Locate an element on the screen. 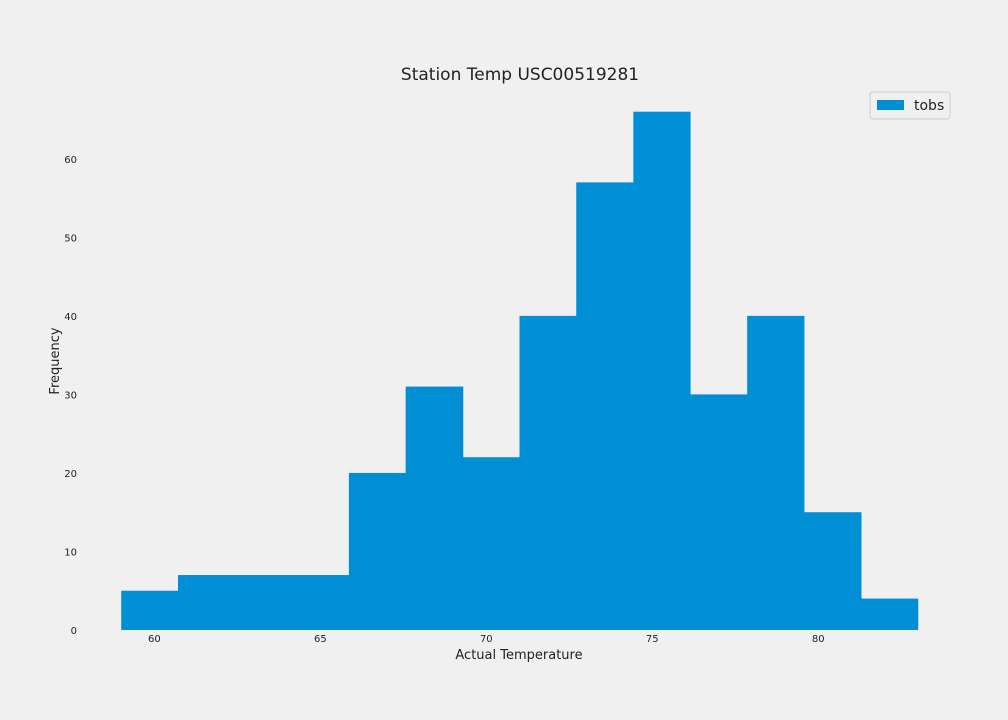 Image resolution: width=1008 pixels, height=720 pixels. y-axis-label: Frequency is located at coordinates (55, 360).